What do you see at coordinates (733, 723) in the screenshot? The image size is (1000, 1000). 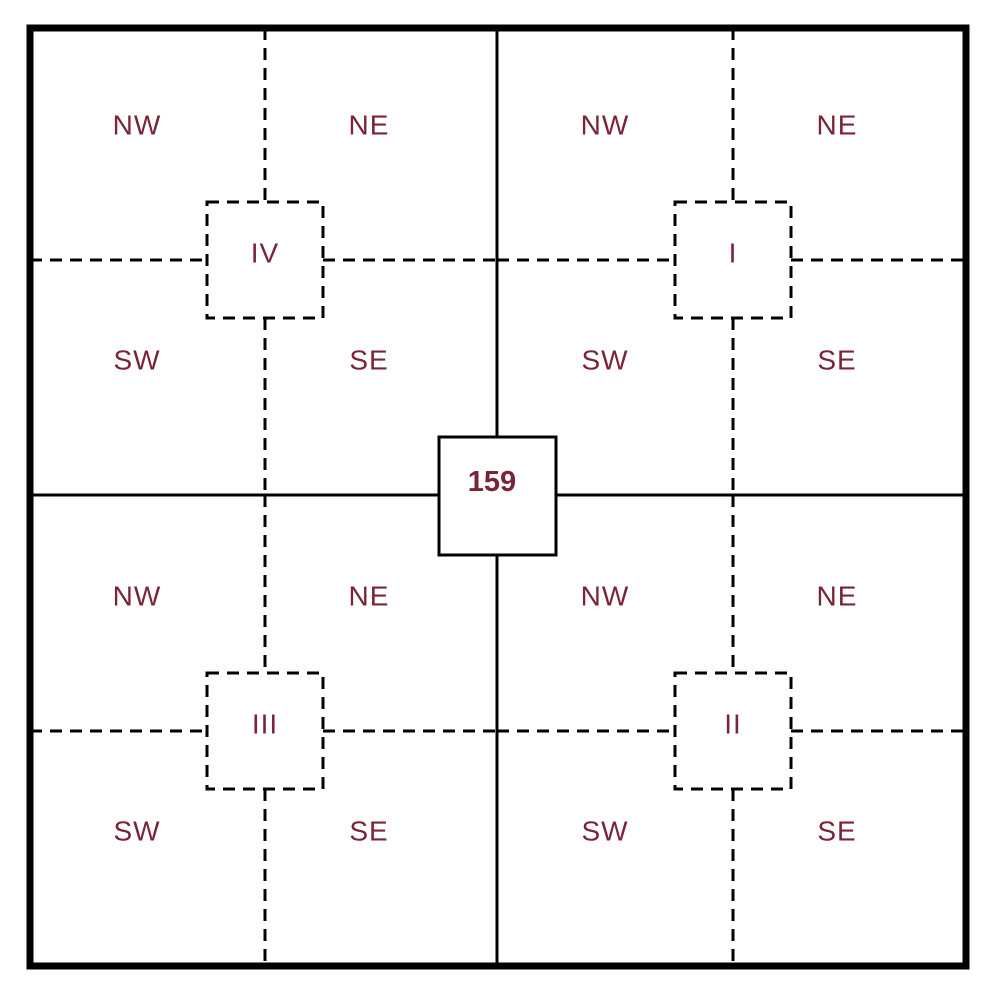 I see `quadrant-numeral: II` at bounding box center [733, 723].